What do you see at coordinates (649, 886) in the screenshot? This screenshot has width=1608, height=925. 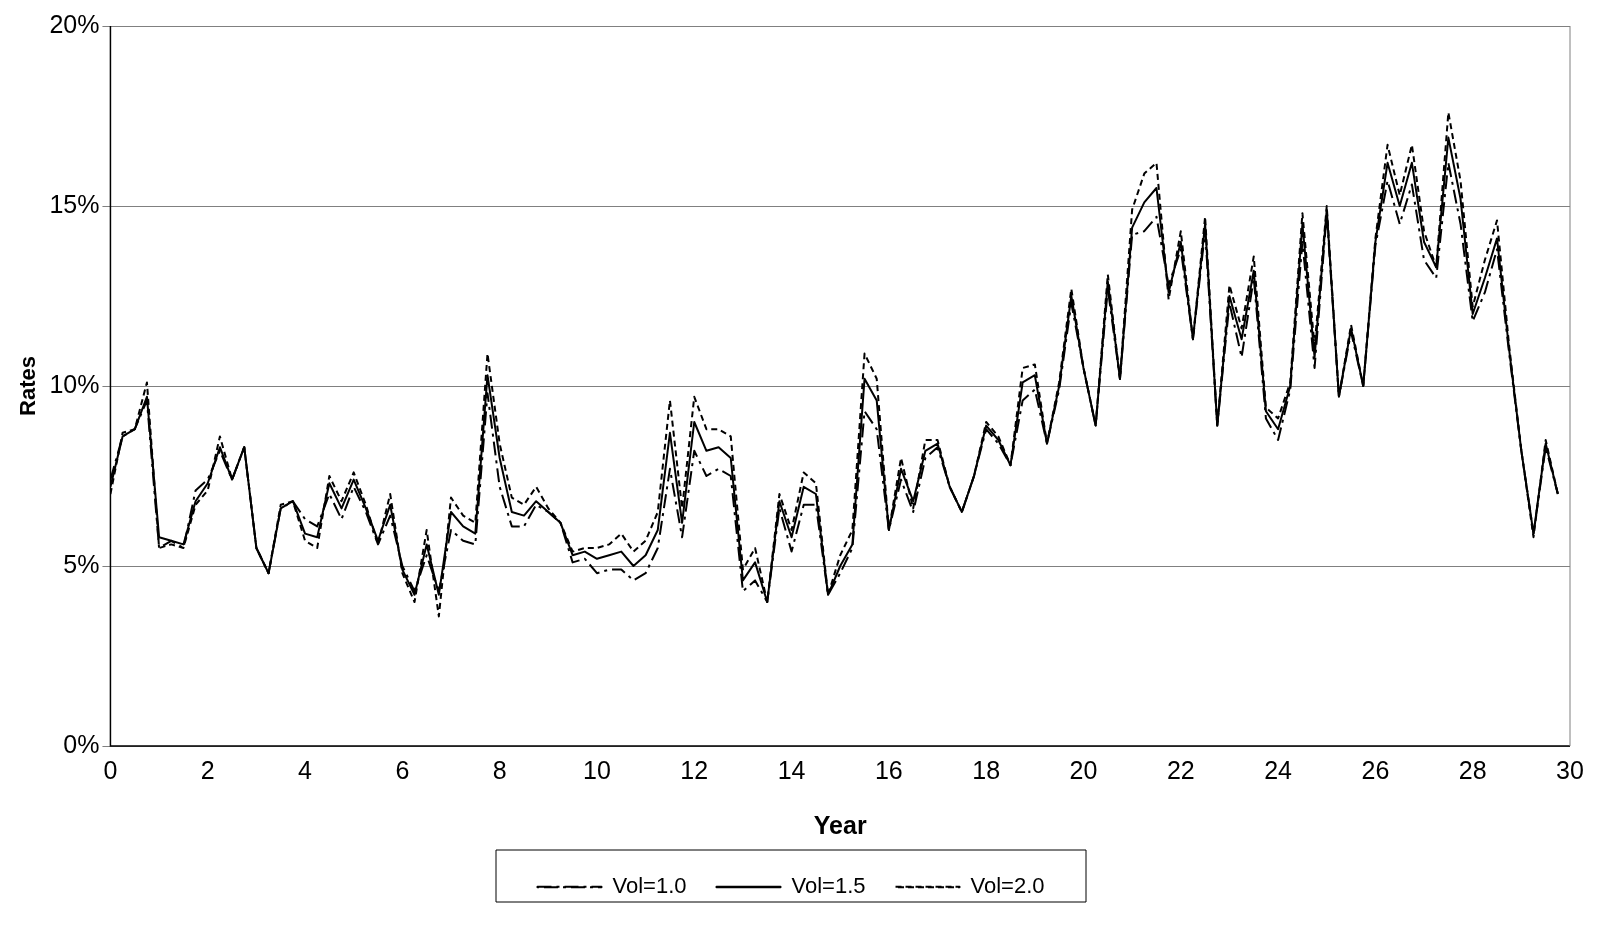 I see `legend-label: Vol=1.0` at bounding box center [649, 886].